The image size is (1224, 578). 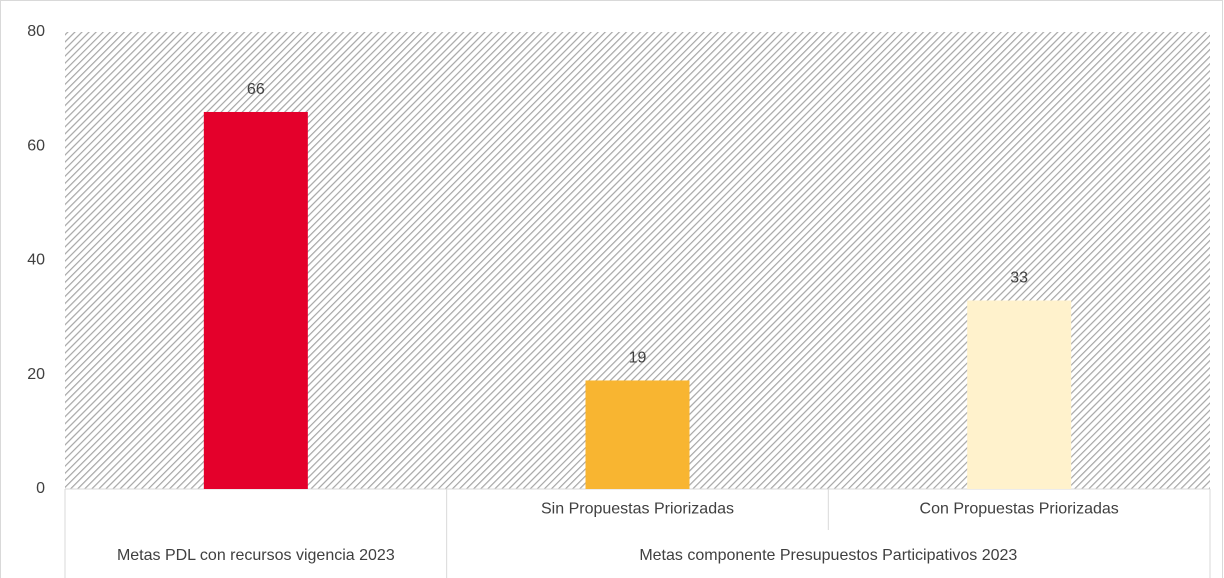 I want to click on y-tick-label: 60, so click(x=36, y=145).